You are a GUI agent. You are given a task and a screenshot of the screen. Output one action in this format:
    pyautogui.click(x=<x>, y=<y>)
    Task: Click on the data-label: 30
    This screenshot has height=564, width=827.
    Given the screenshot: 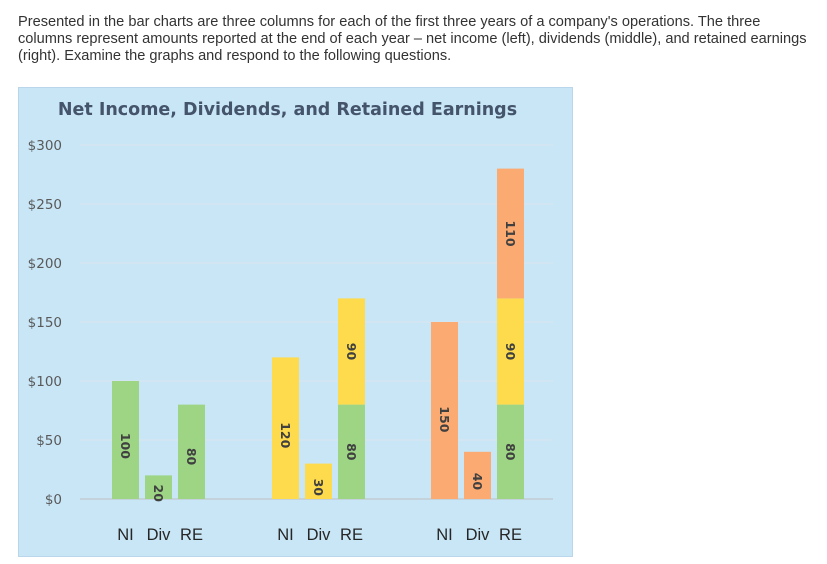 What is the action you would take?
    pyautogui.click(x=318, y=488)
    